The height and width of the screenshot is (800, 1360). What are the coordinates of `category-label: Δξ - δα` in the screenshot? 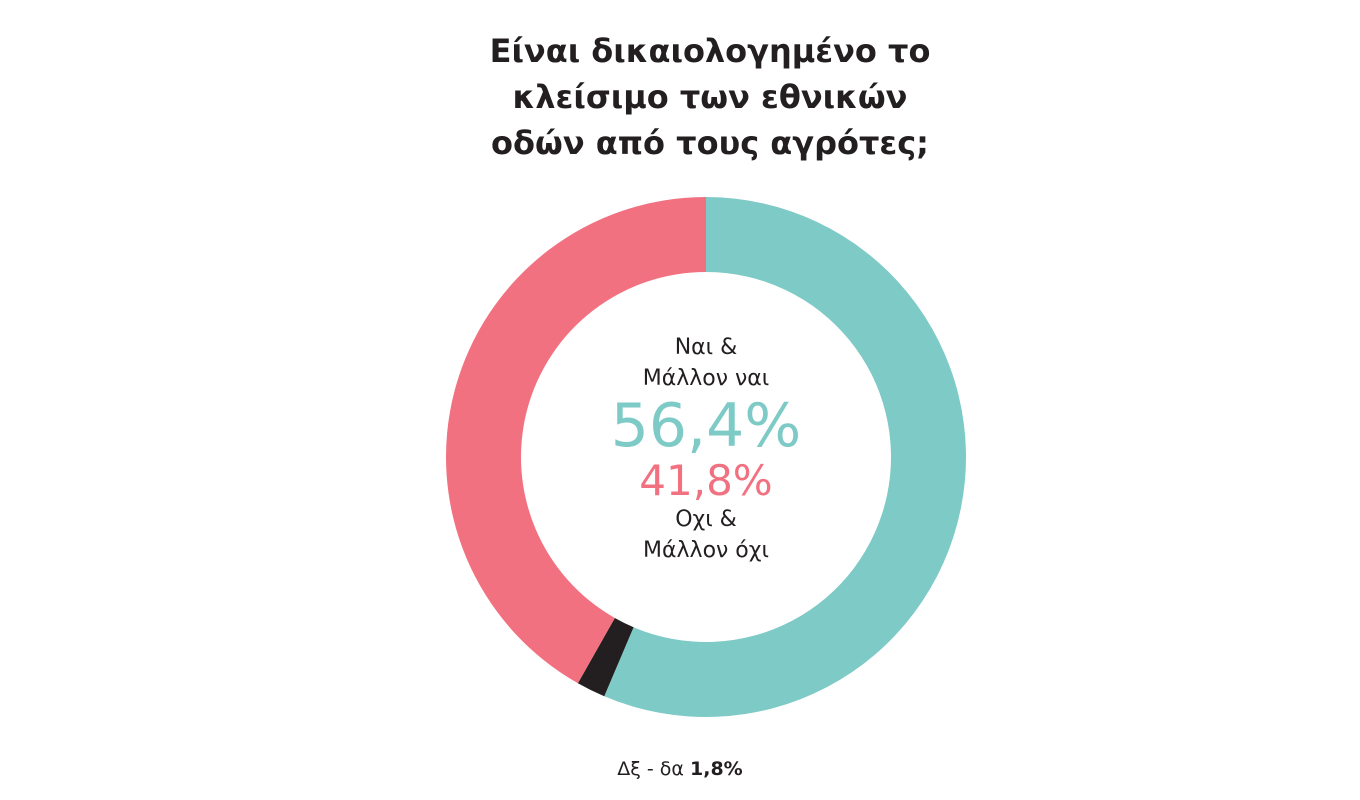 It's located at (650, 769).